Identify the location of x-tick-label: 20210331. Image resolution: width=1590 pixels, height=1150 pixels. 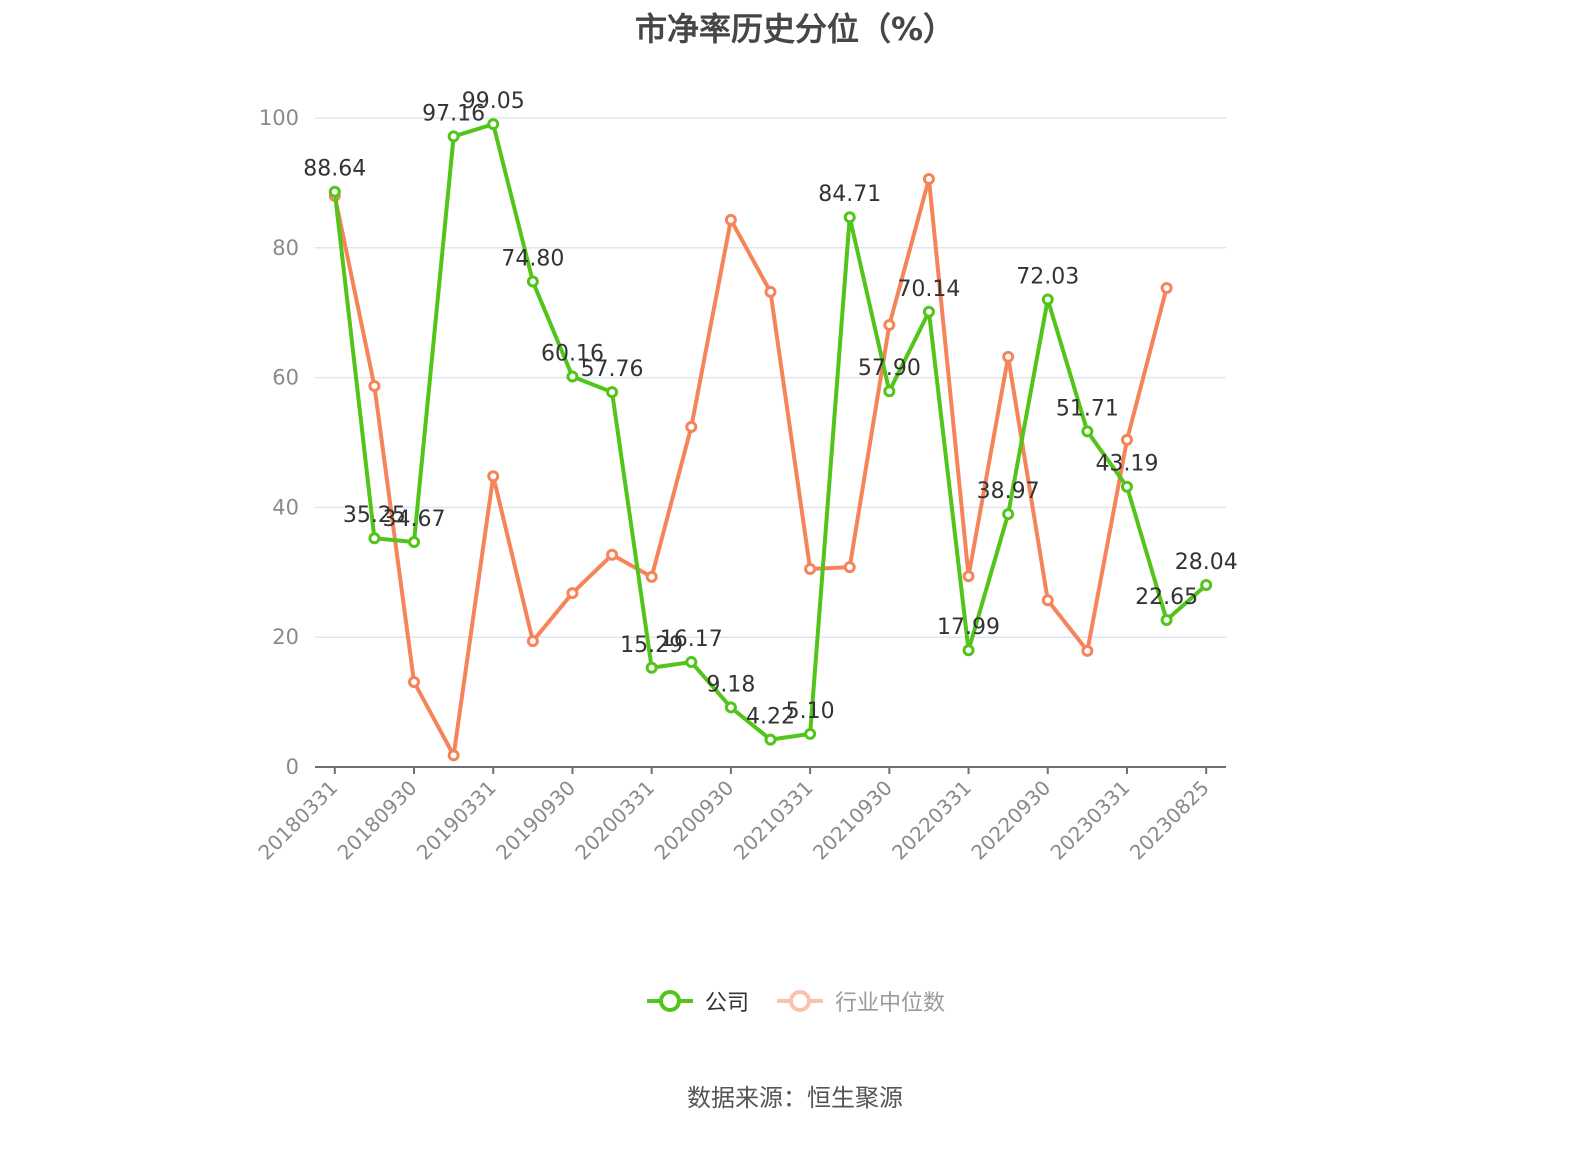
(773, 820).